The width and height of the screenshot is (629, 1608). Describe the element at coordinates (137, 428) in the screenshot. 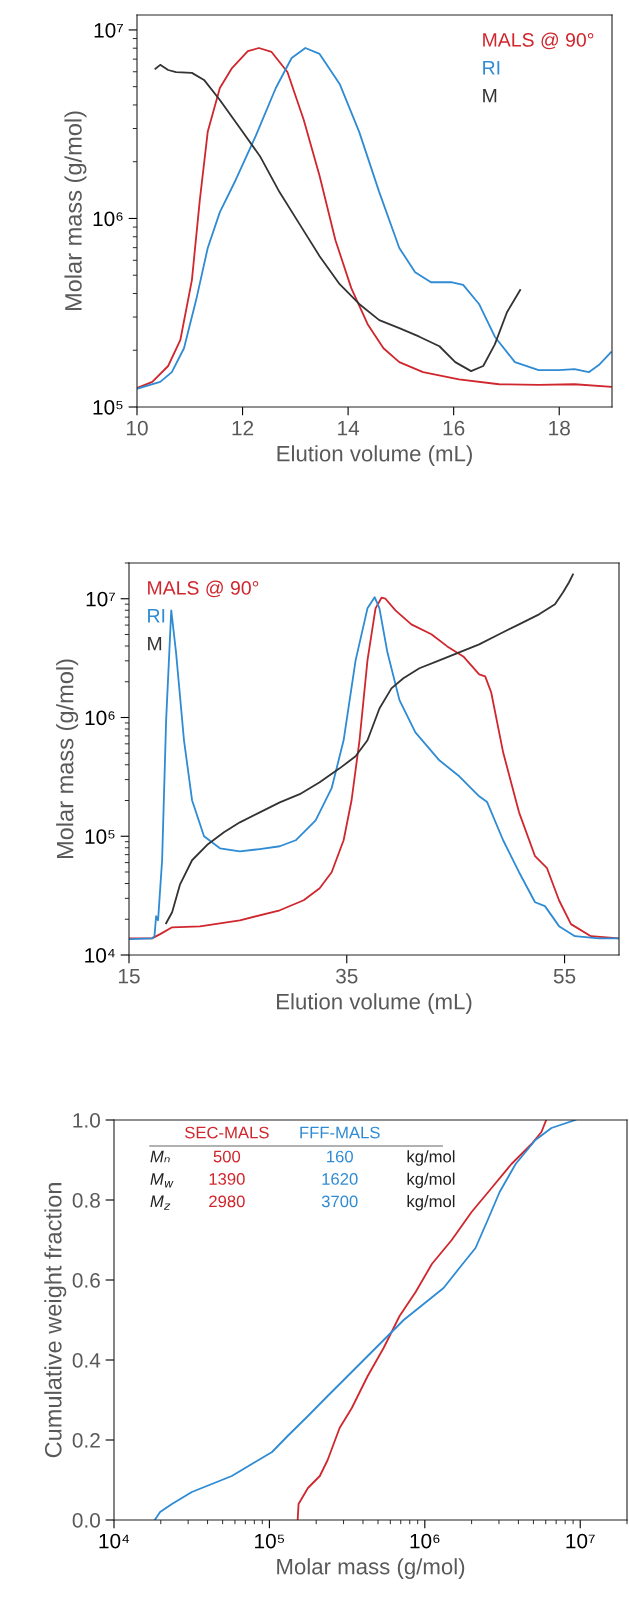

I see `x-tick-label: 10` at that location.